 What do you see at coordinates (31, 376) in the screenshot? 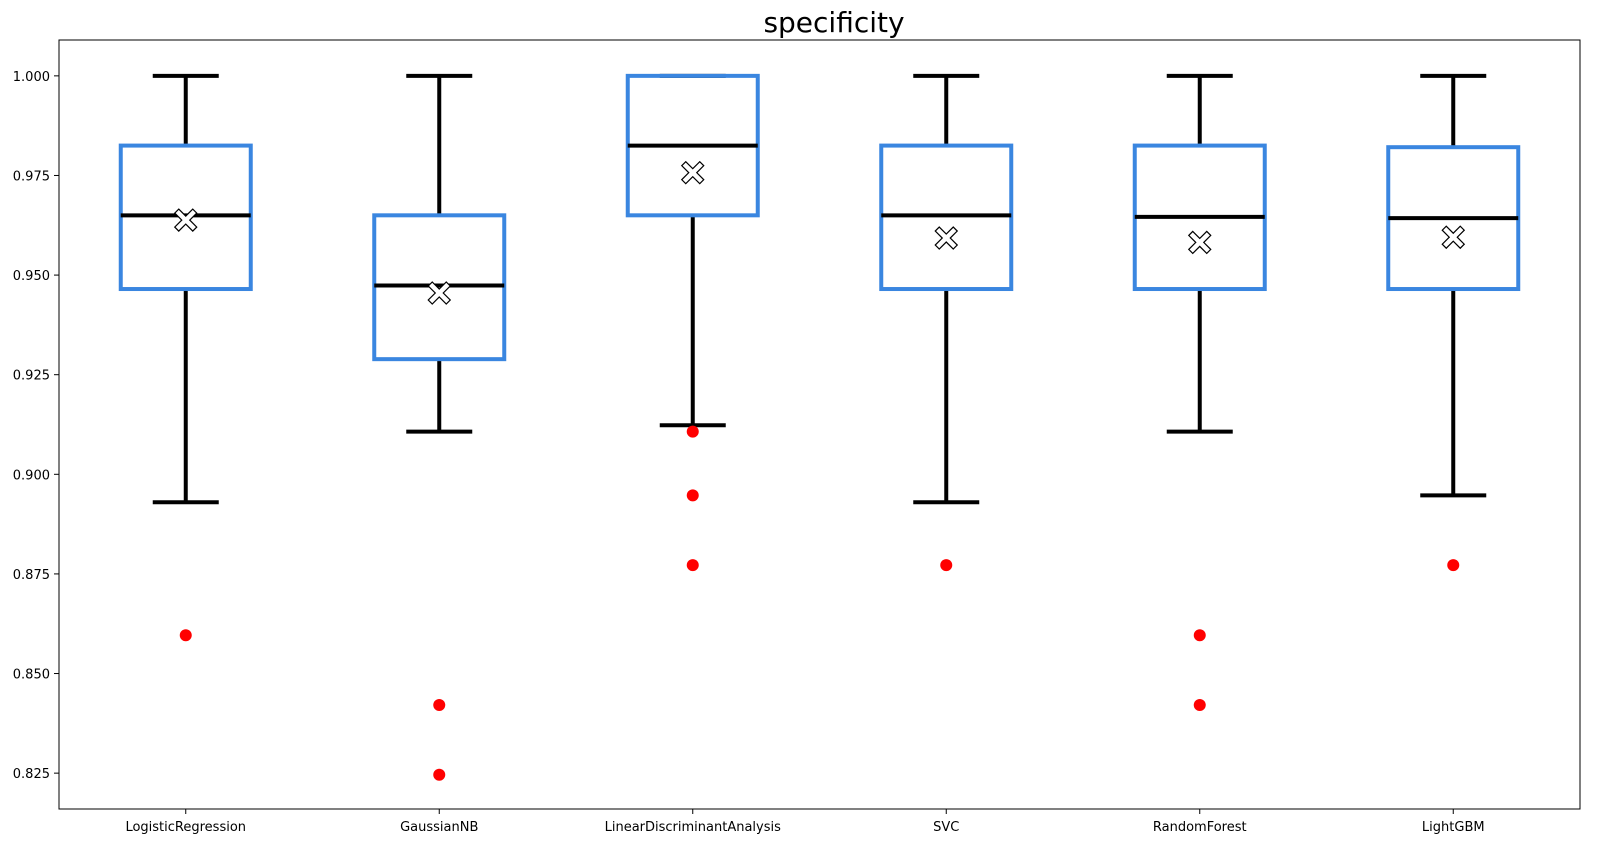
I see `y-tick-label: 0.925` at bounding box center [31, 376].